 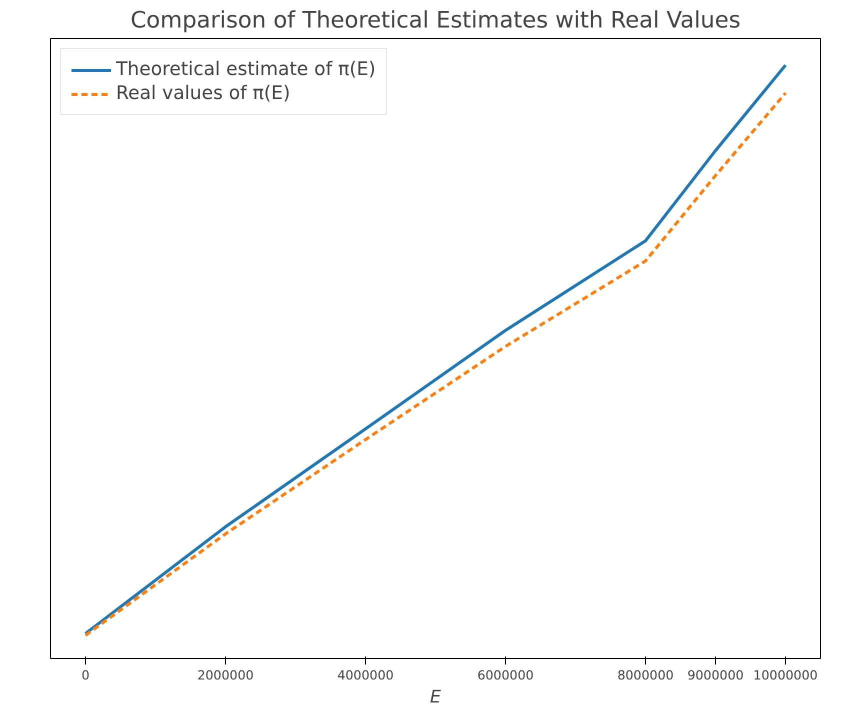 I want to click on x-tick-label: 8000000, so click(x=645, y=675).